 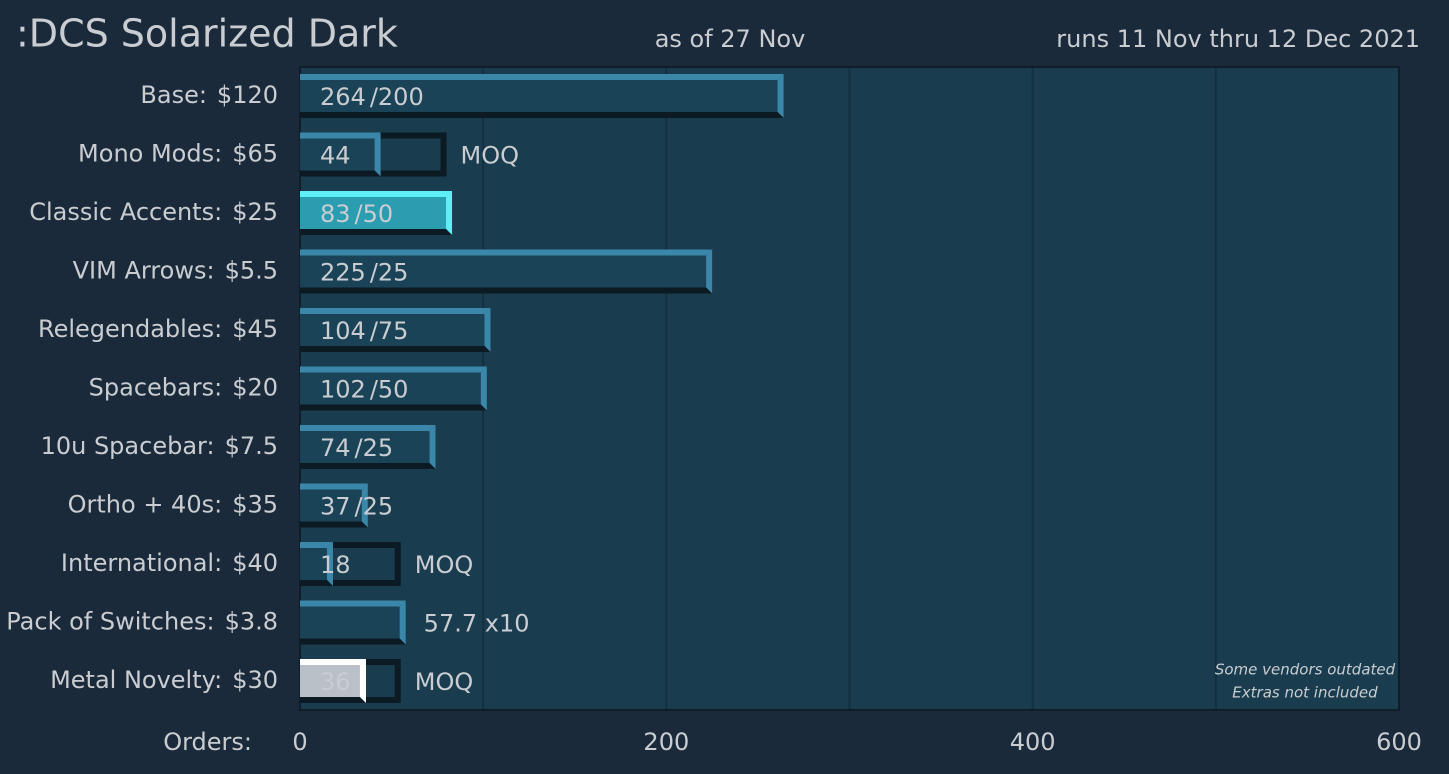 What do you see at coordinates (130, 329) in the screenshot?
I see `category-name: Relegendables:` at bounding box center [130, 329].